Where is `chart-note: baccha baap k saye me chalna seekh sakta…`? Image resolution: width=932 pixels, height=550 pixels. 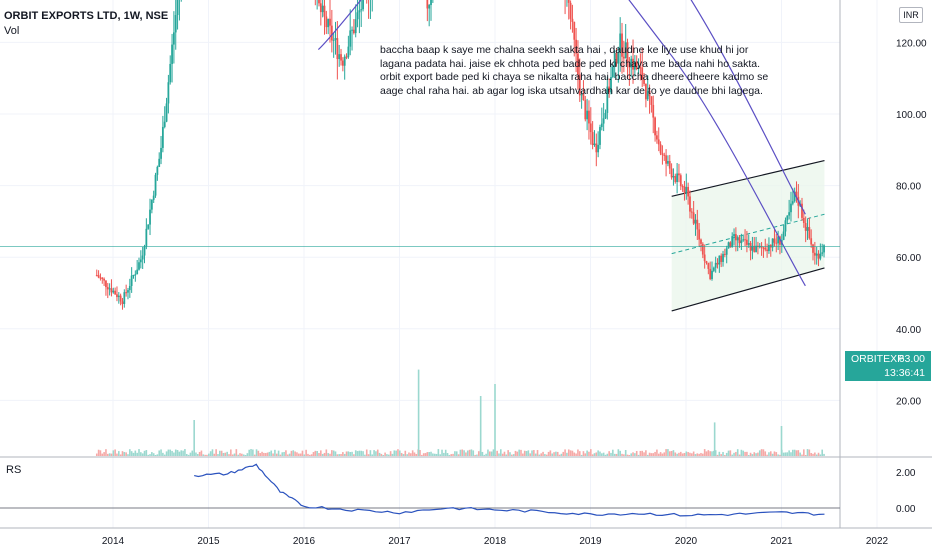 chart-note: baccha baap k saye me chalna seekh sakta… is located at coordinates (574, 70).